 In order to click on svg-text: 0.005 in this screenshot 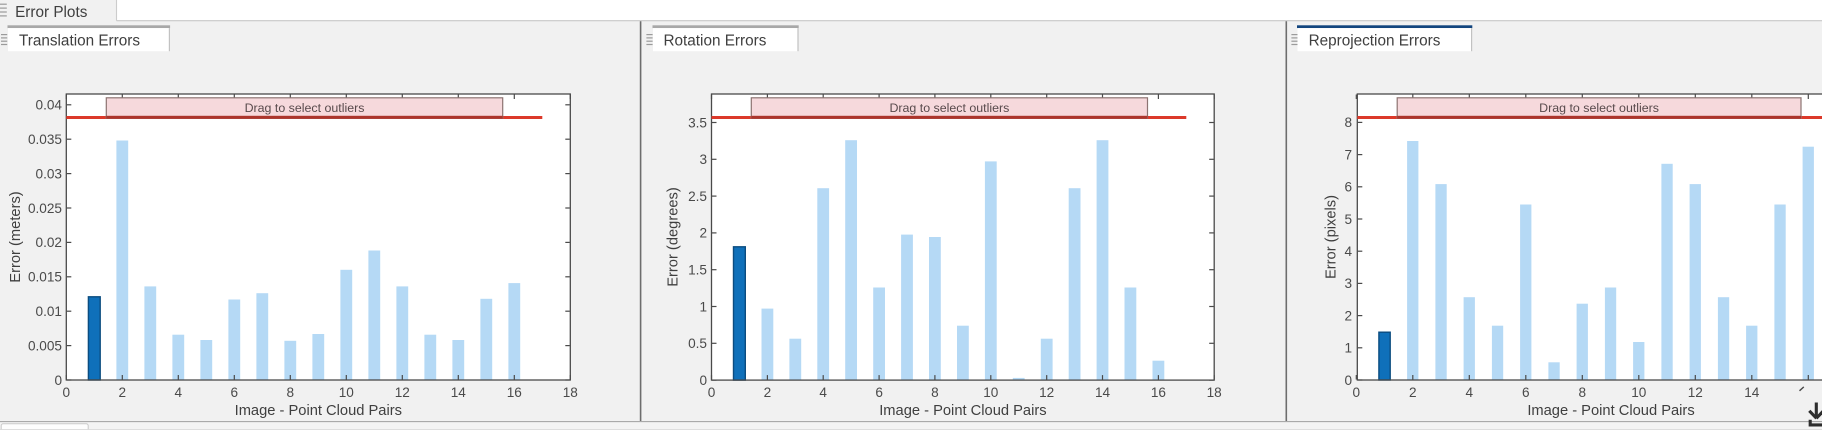, I will do `click(45, 345)`.